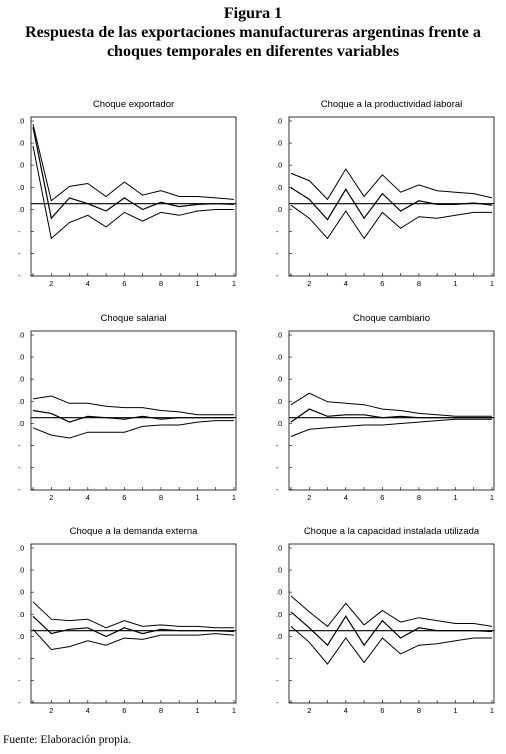 The width and height of the screenshot is (506, 754). Describe the element at coordinates (67, 740) in the screenshot. I see `figure-source: Fuente: Elaboración propia.` at that location.